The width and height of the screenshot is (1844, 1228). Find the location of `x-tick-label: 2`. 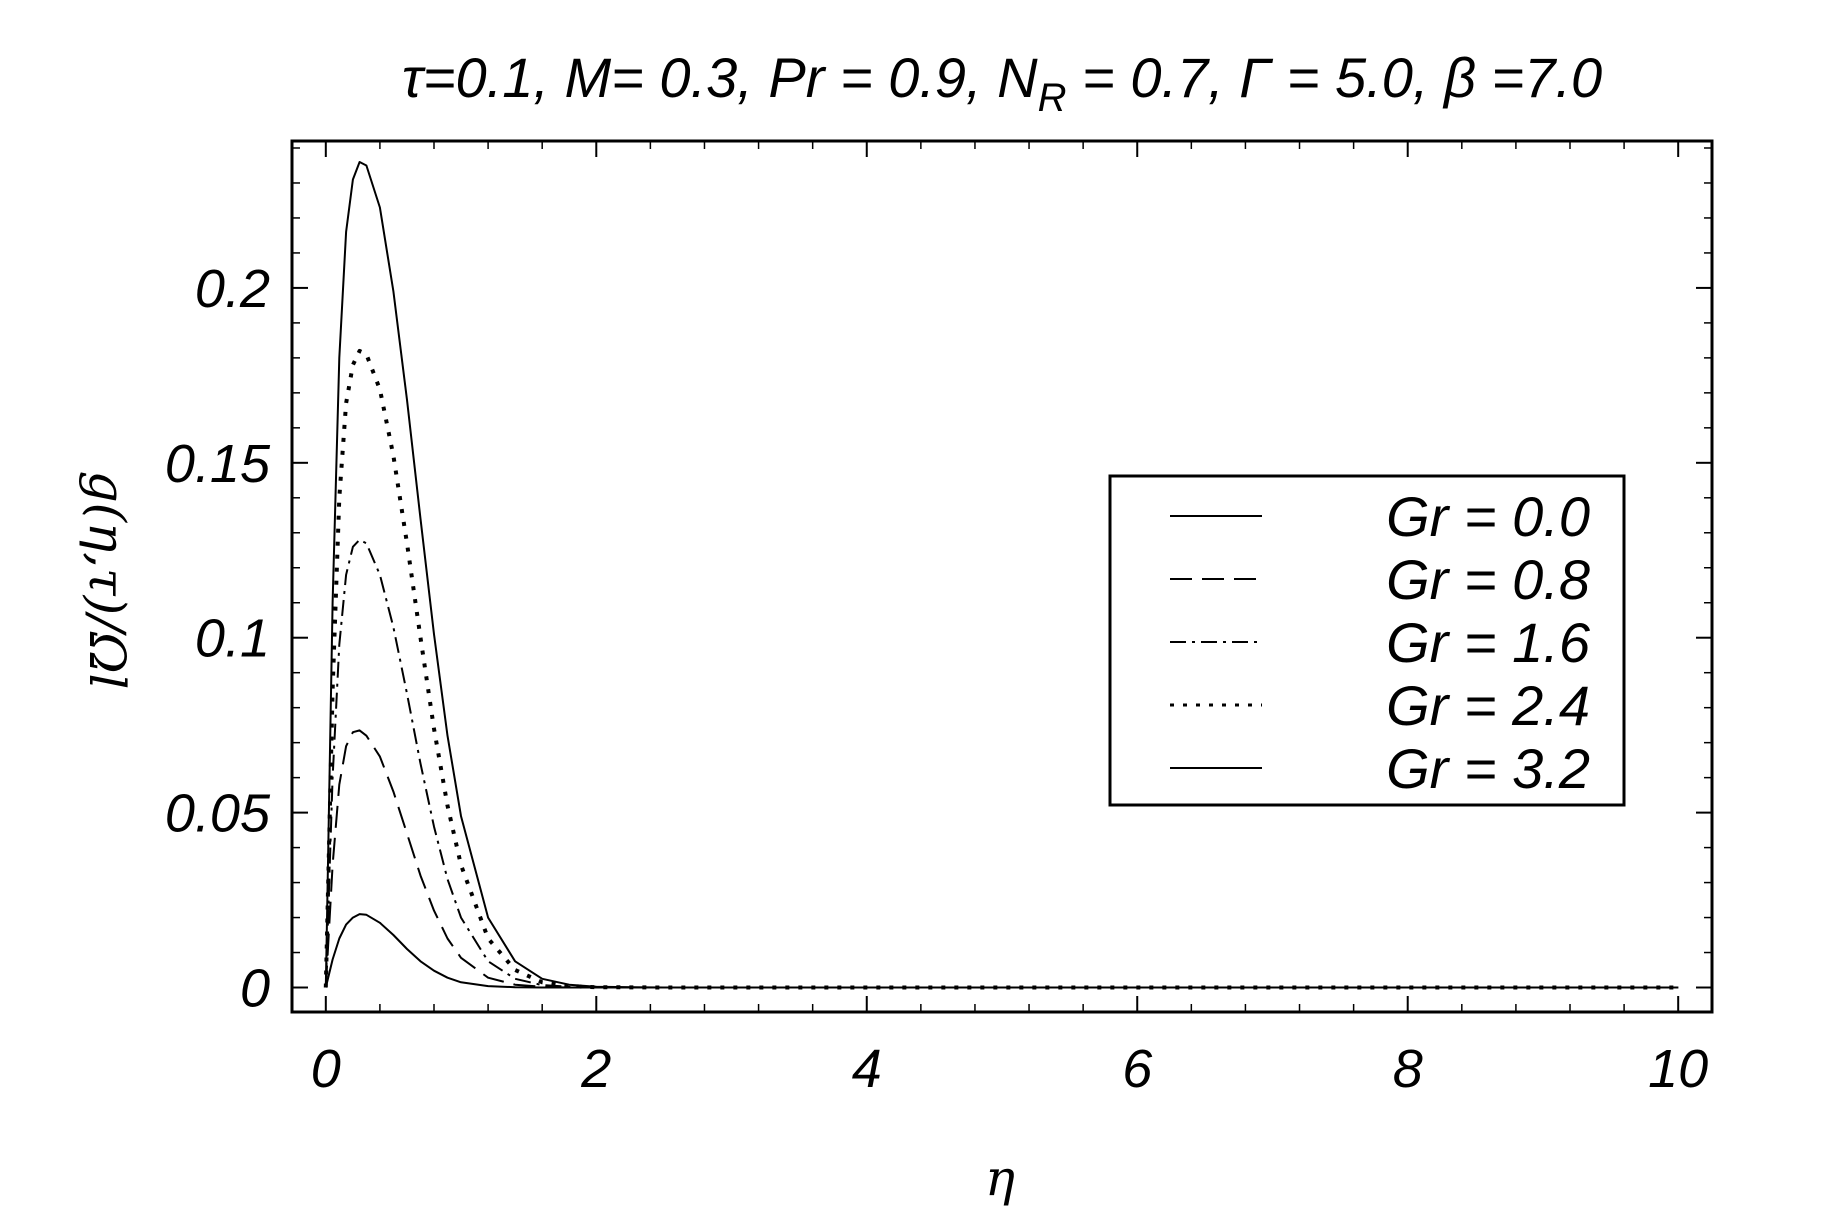

x-tick-label: 2 is located at coordinates (595, 1069).